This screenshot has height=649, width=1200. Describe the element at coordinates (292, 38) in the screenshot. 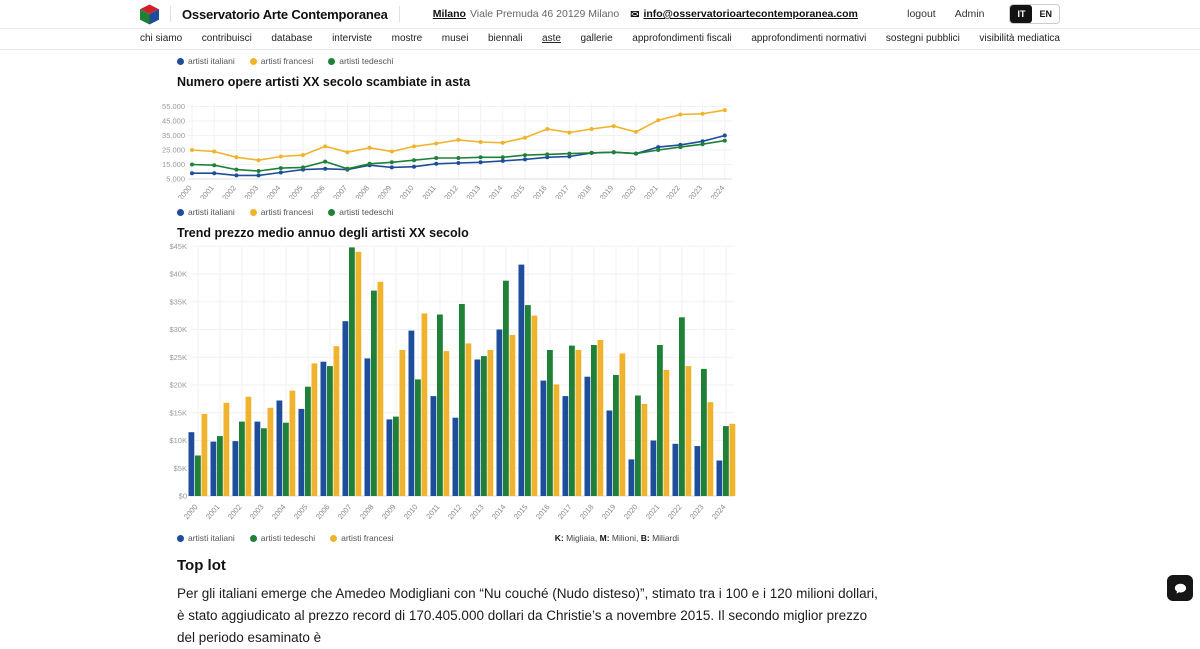

I see `nav-item-database: database` at that location.